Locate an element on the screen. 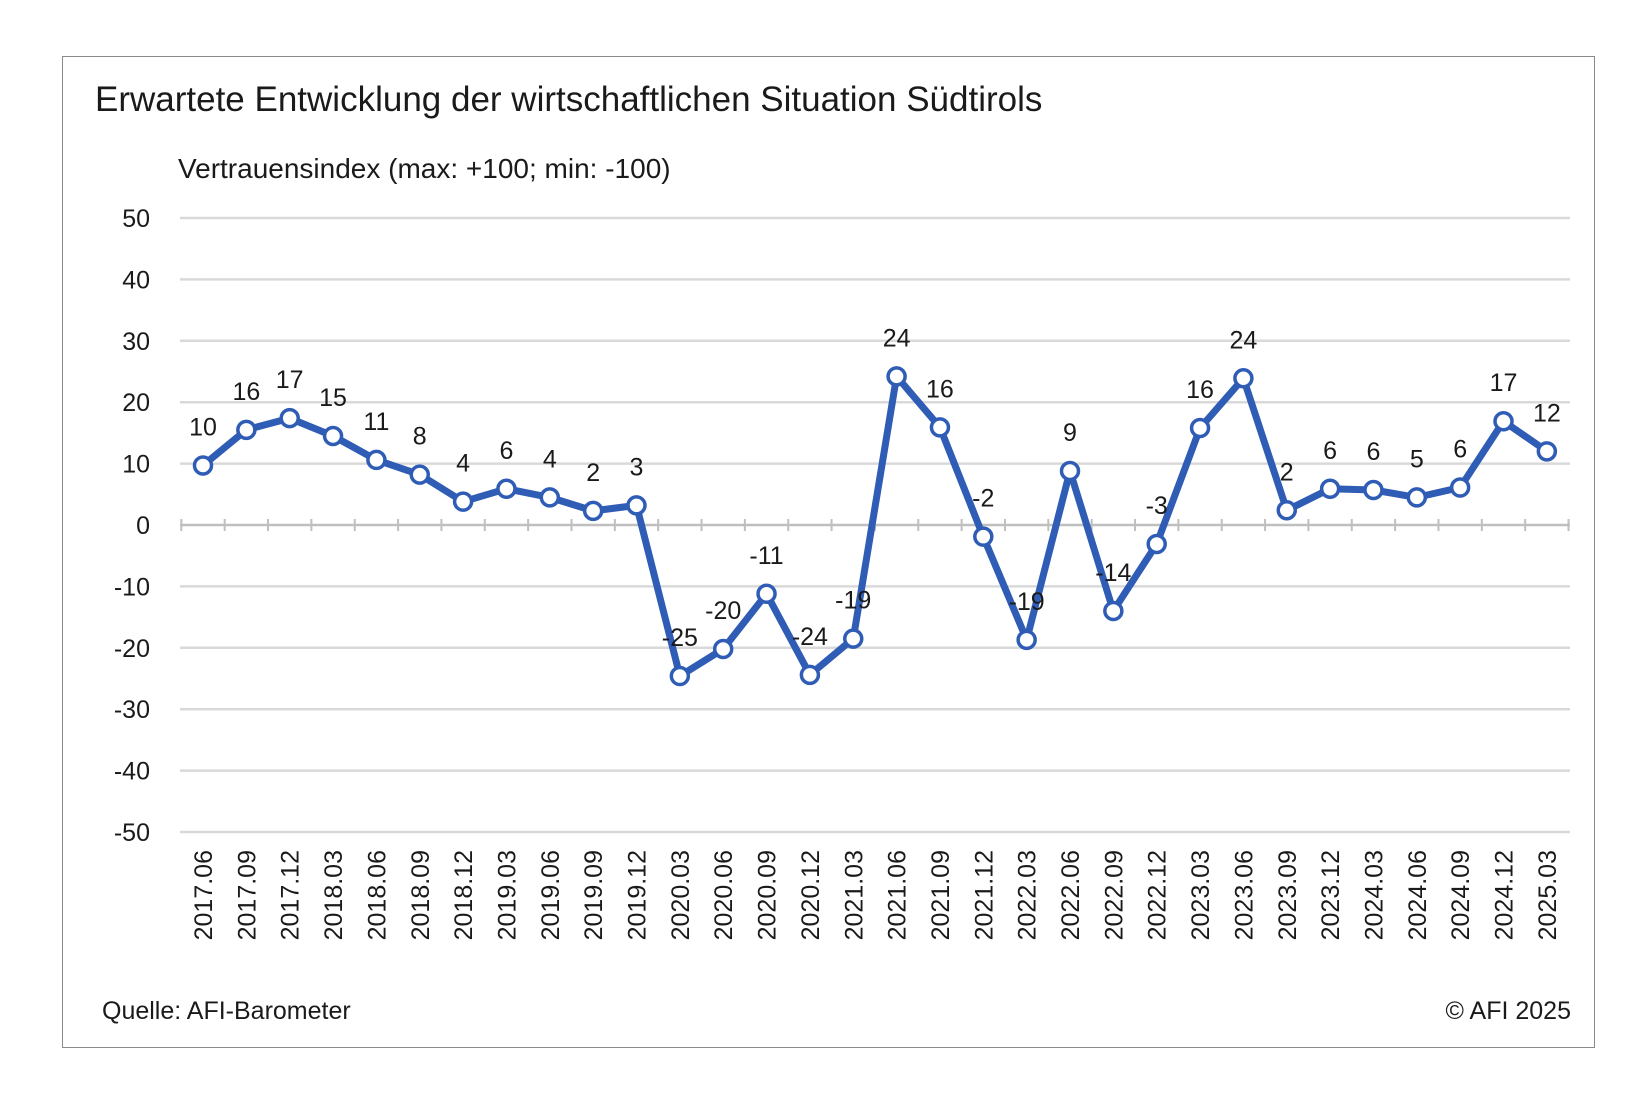 Image resolution: width=1642 pixels, height=1104 pixels. x-tick-label: 2019.06 is located at coordinates (551, 895).